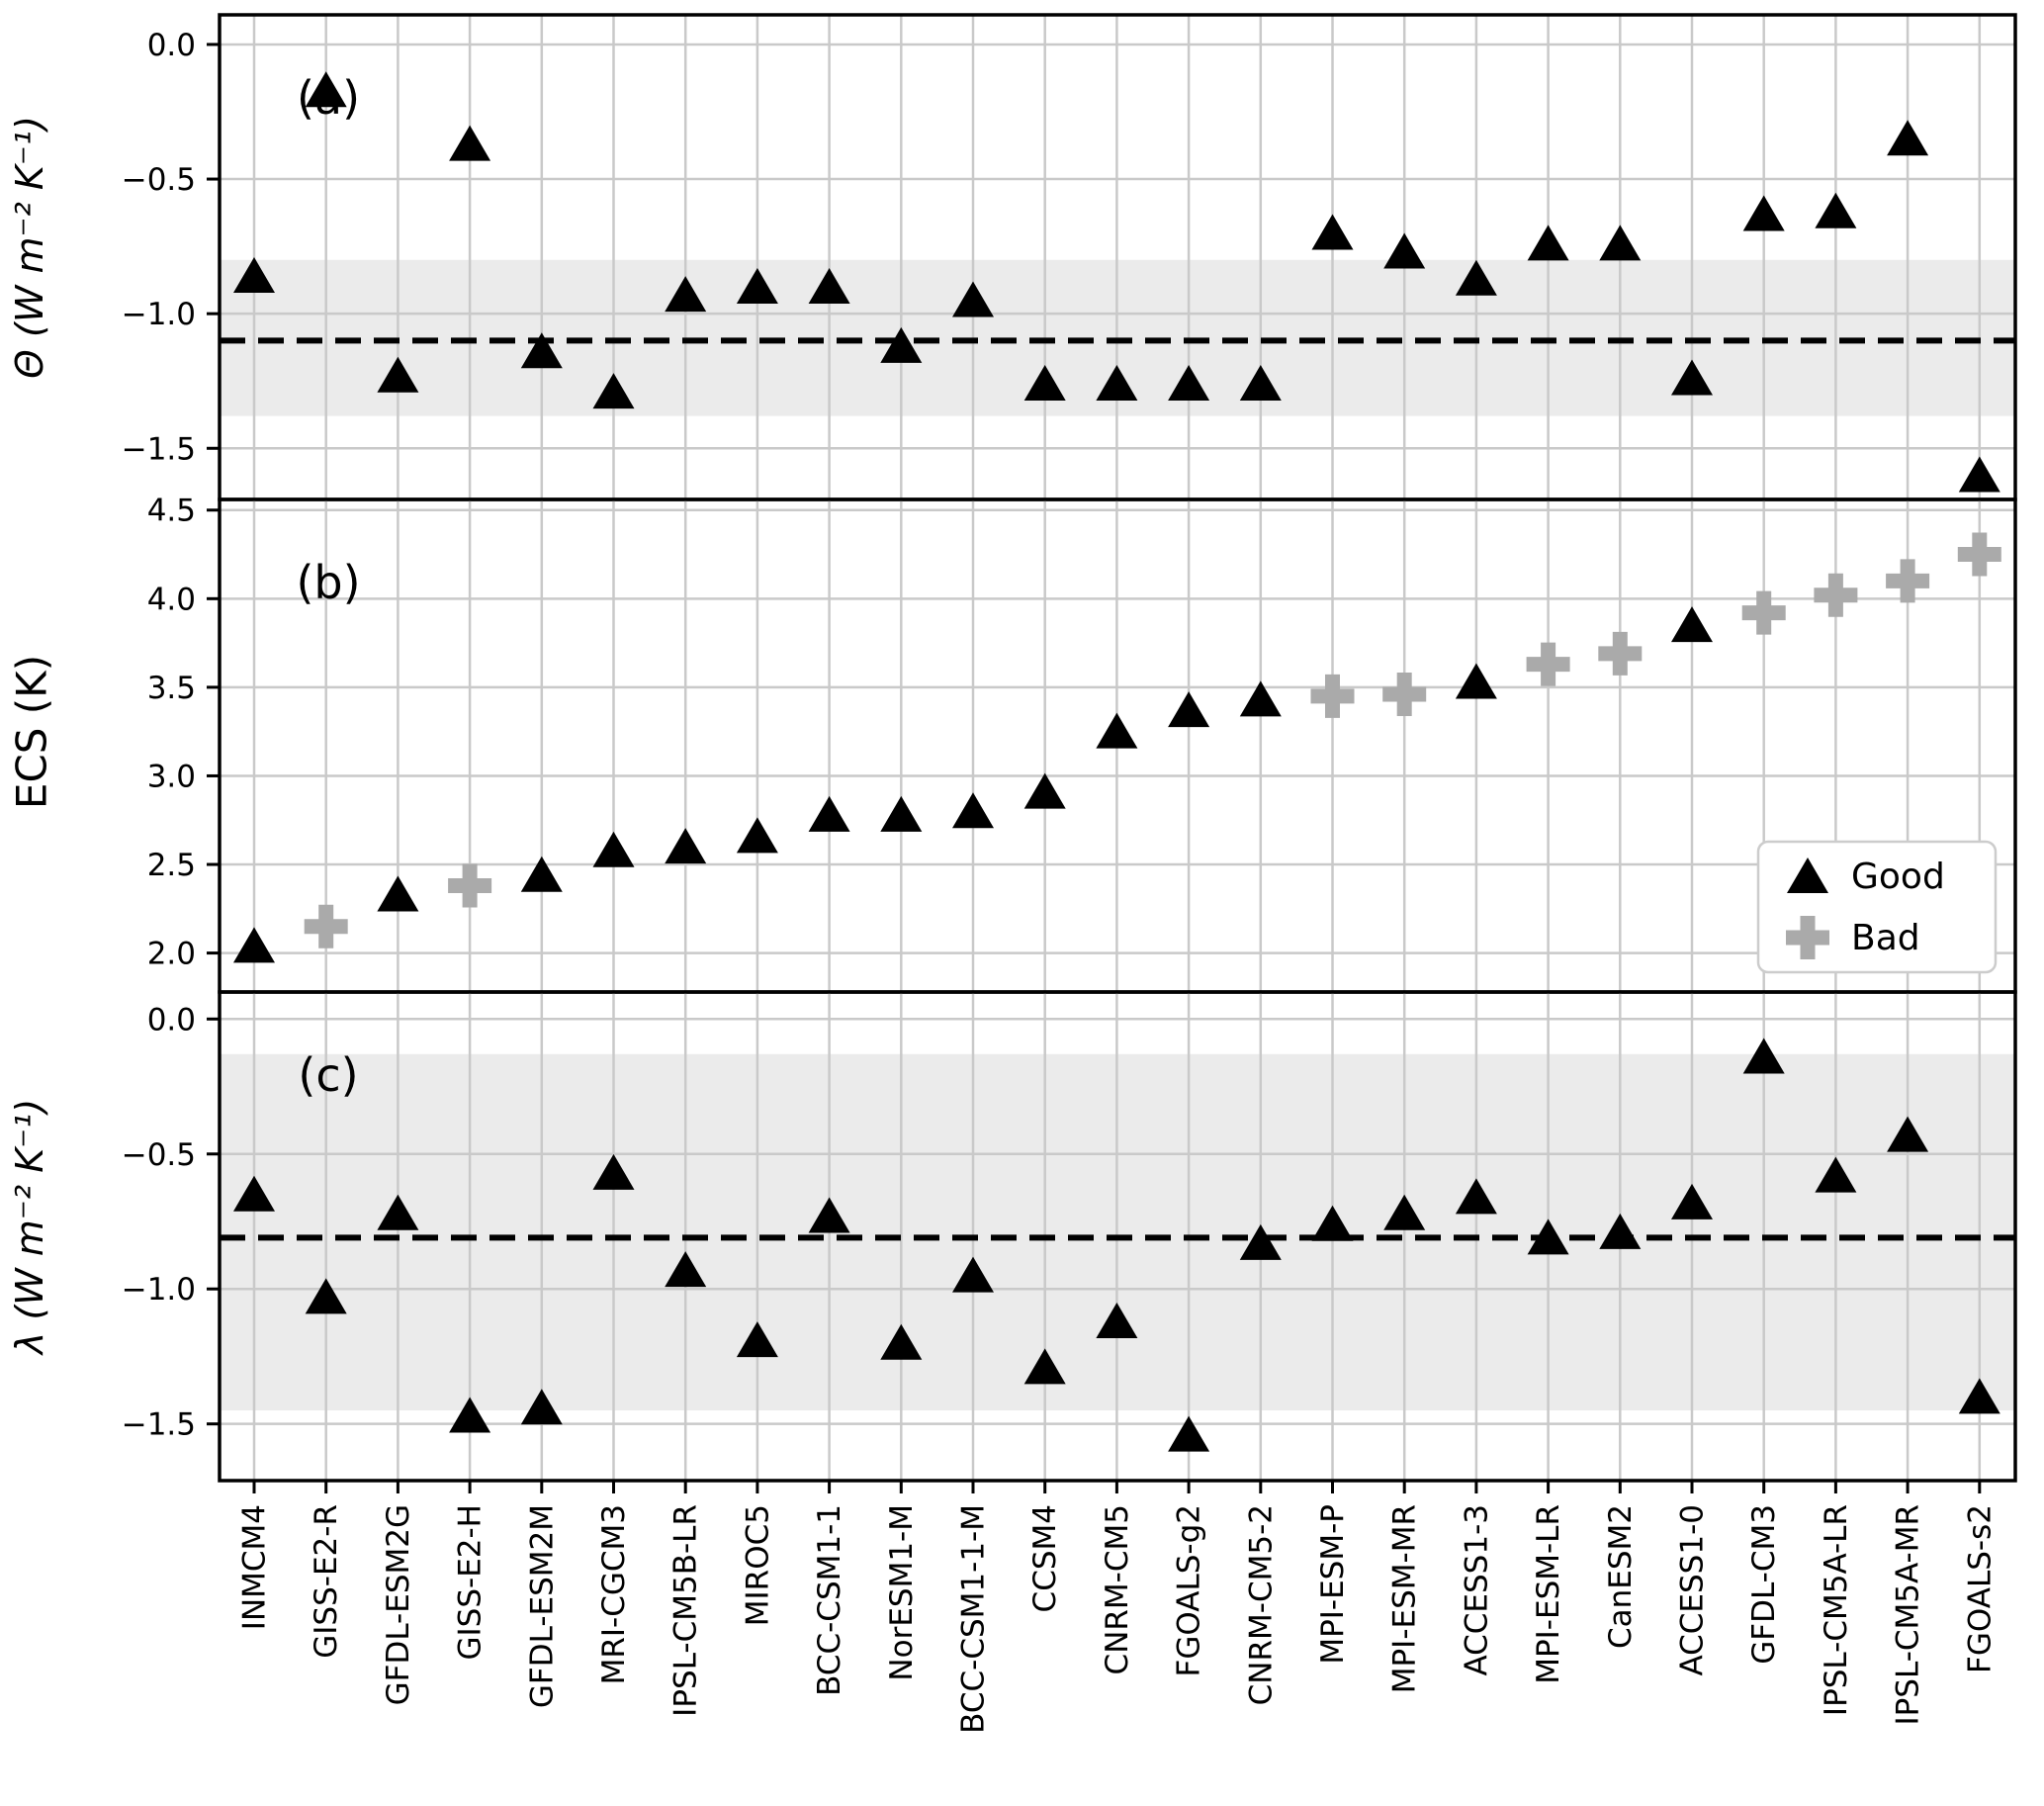 The image size is (2044, 1806). I want to click on x-tick-label-BCC-CSM1-1: BCC-CSM1-1, so click(829, 1600).